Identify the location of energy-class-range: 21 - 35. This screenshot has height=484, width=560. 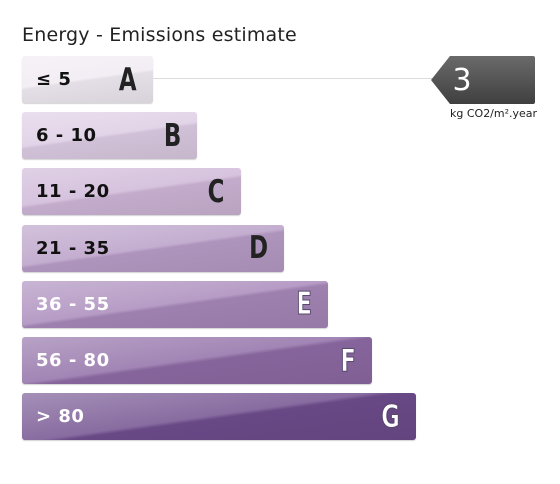
(73, 248).